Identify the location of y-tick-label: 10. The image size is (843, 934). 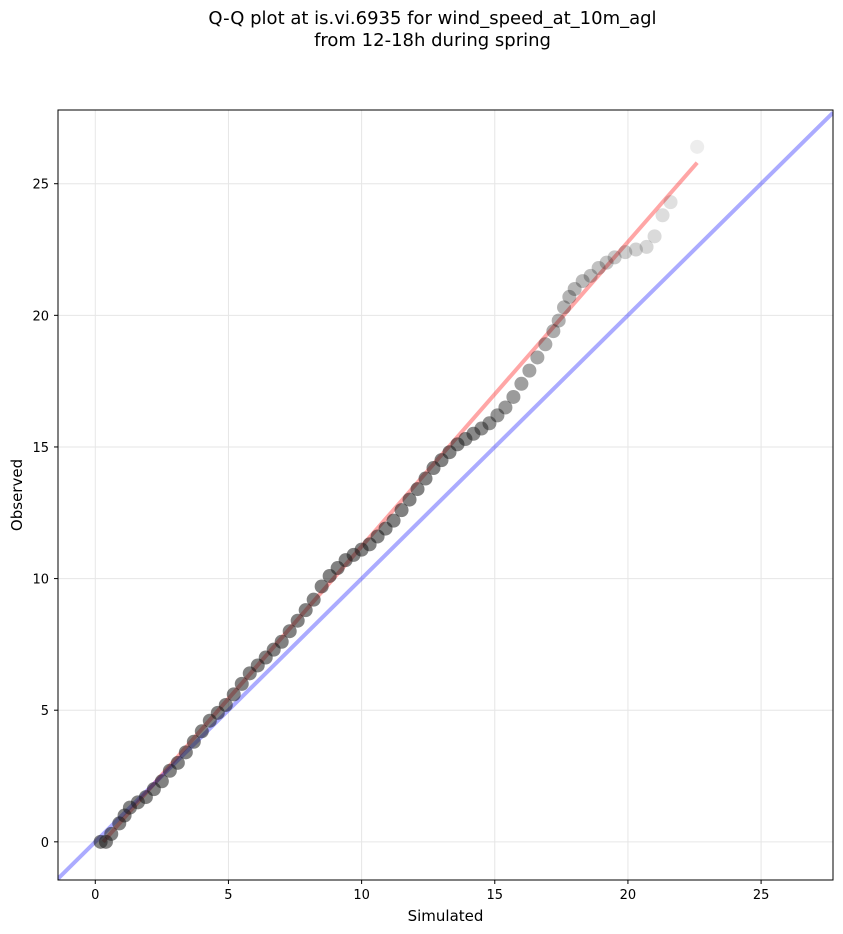
(40, 580).